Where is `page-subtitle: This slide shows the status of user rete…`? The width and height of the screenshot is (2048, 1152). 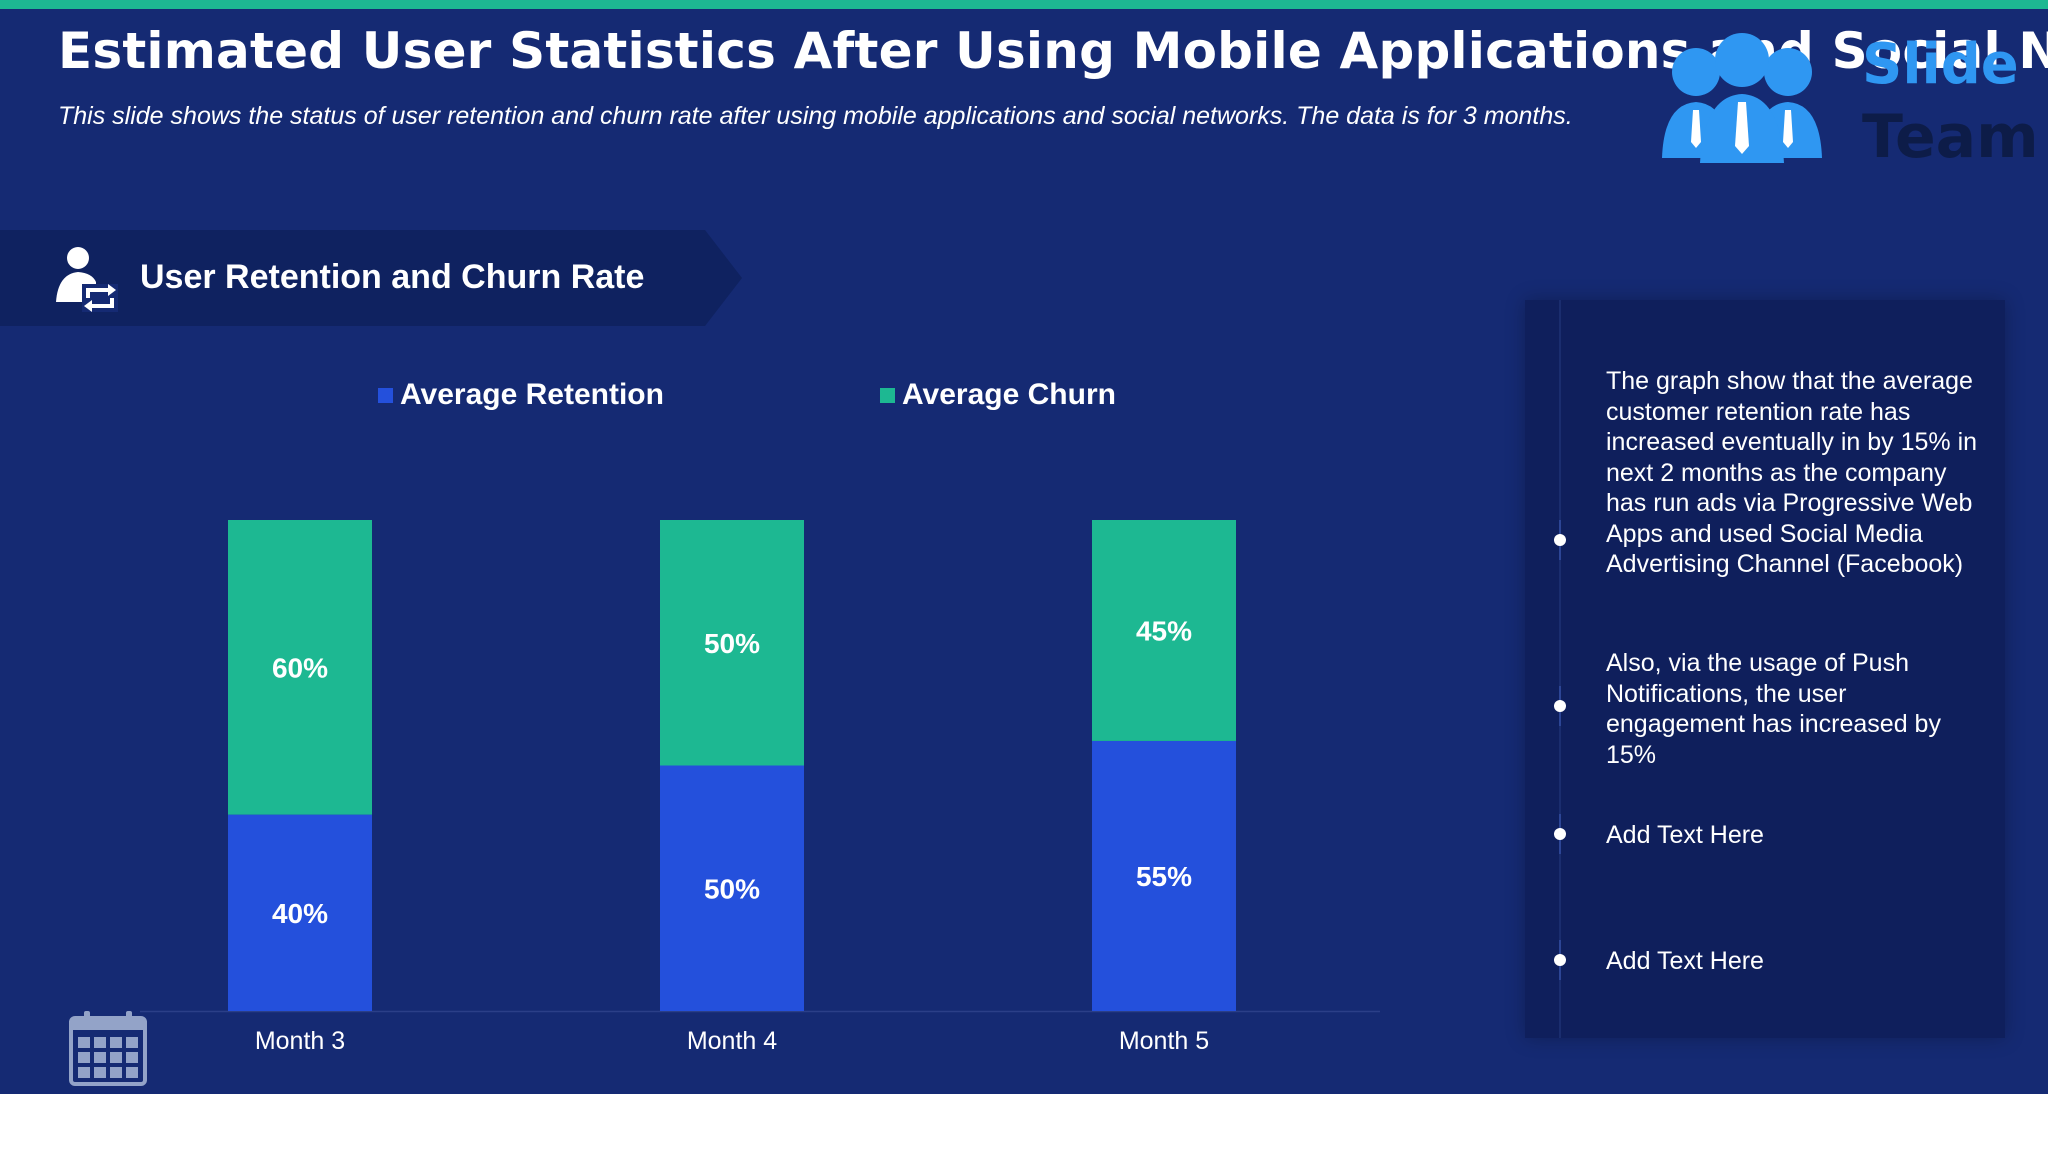 page-subtitle: This slide shows the status of user rete… is located at coordinates (815, 116).